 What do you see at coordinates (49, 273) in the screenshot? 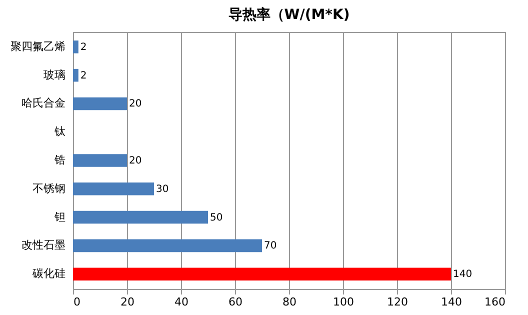
I see `y-tick-label: 碳化硅` at bounding box center [49, 273].